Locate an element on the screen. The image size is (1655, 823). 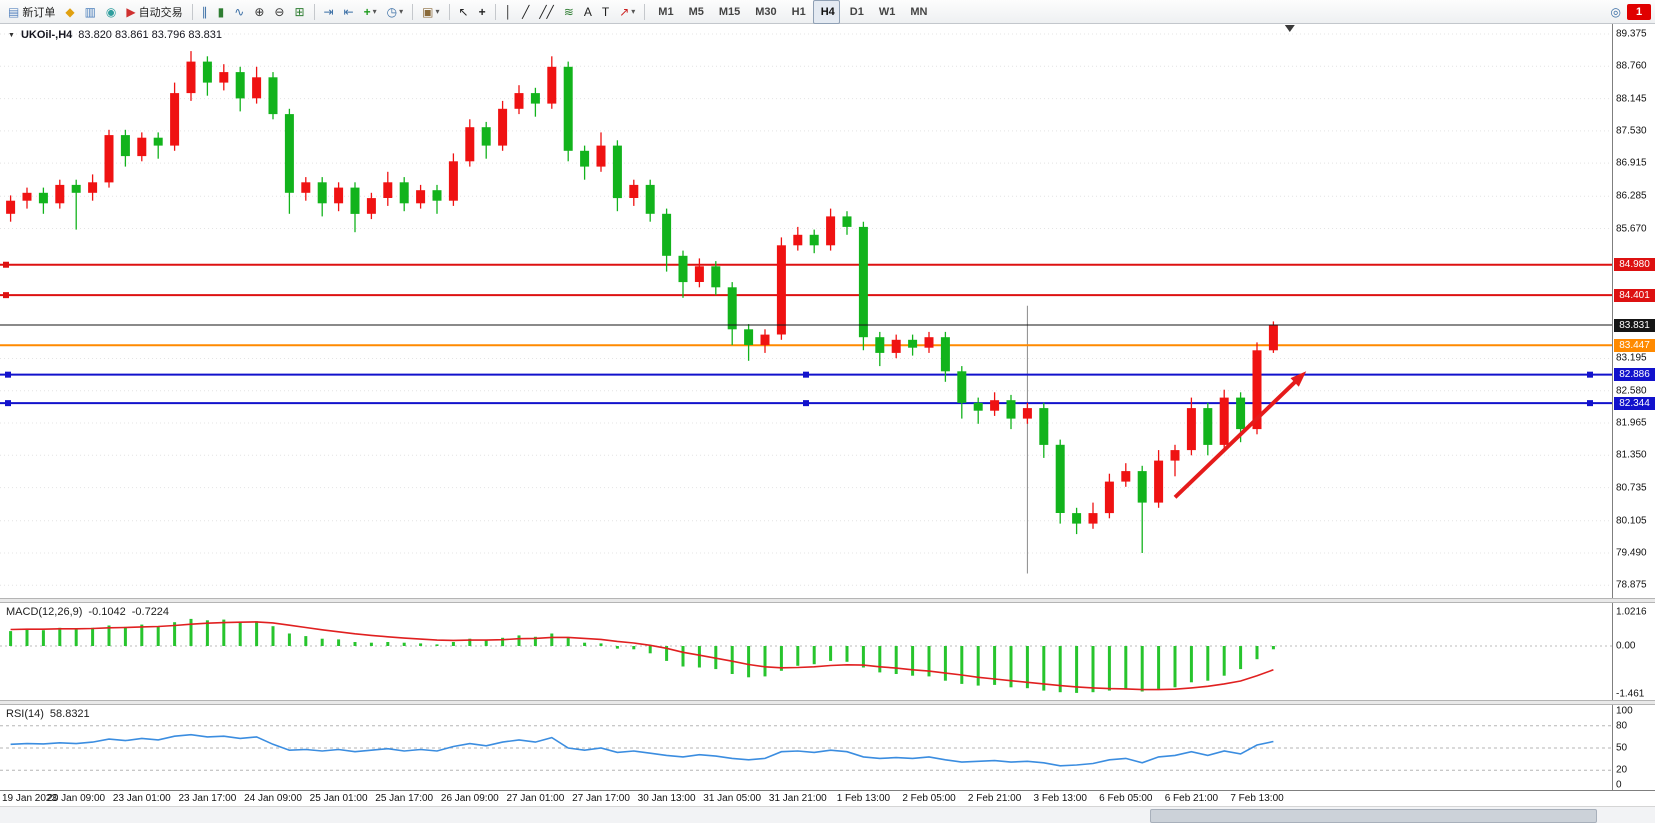
tf-m5: M5 is located at coordinates (695, 12).